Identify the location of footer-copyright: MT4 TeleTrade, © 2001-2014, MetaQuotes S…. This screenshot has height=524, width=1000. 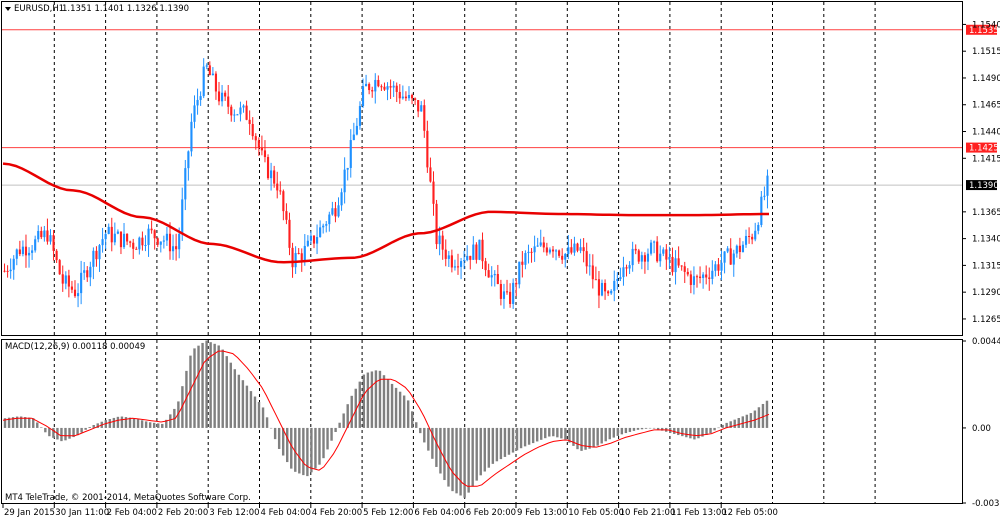
(128, 498).